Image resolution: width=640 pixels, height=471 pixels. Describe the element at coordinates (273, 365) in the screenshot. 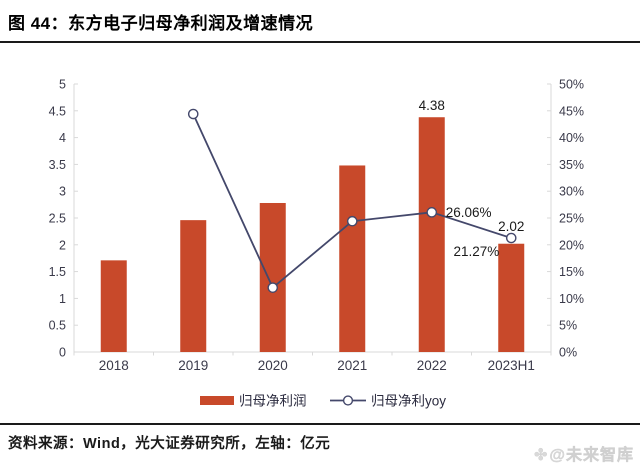

I see `svg-text: 2020` at that location.